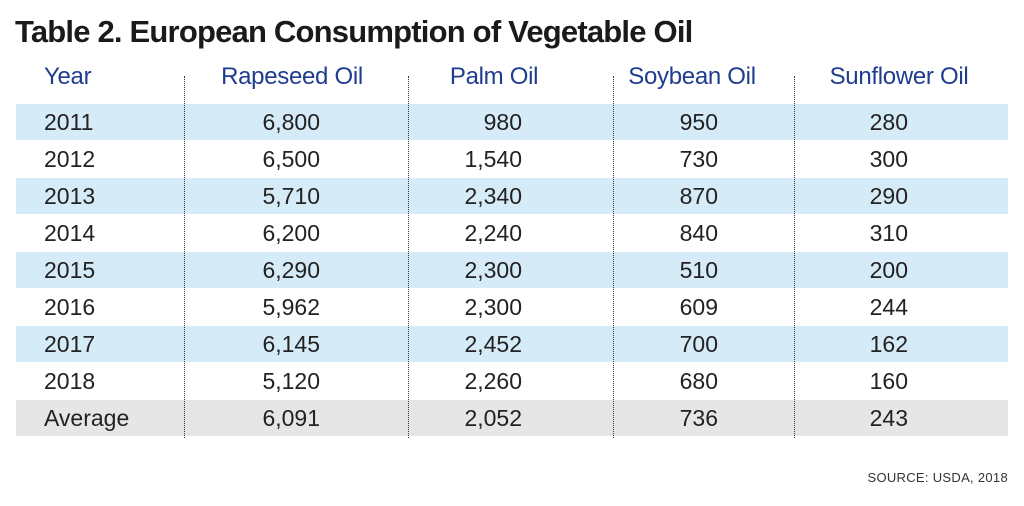 The image size is (1024, 506). I want to click on table-cell: 840, so click(698, 233).